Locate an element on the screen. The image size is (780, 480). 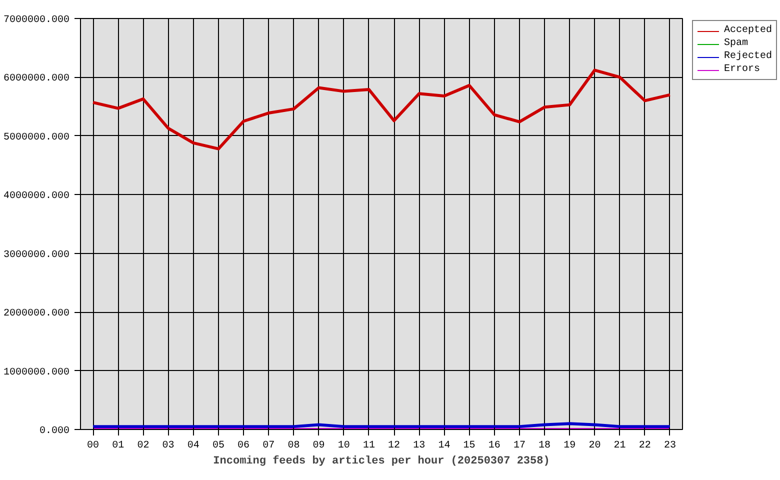
x-tick-label: 05 is located at coordinates (218, 446).